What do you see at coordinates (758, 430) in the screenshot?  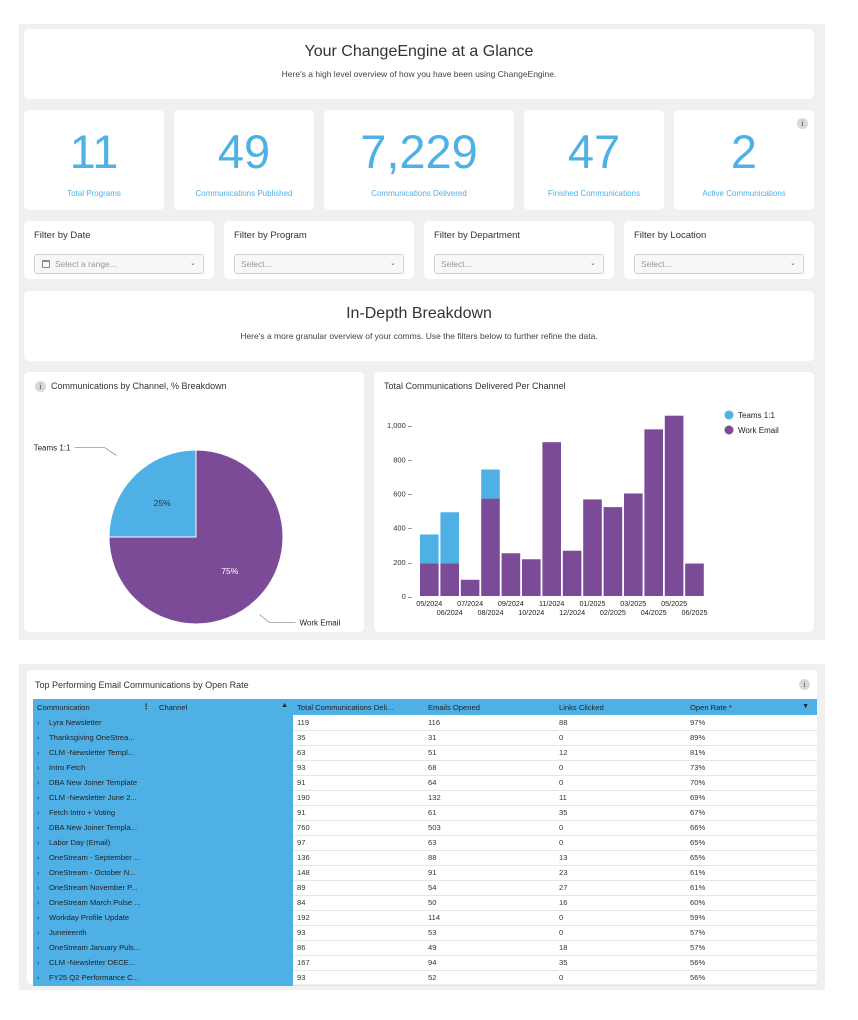 I see `legend-label: Work Email` at bounding box center [758, 430].